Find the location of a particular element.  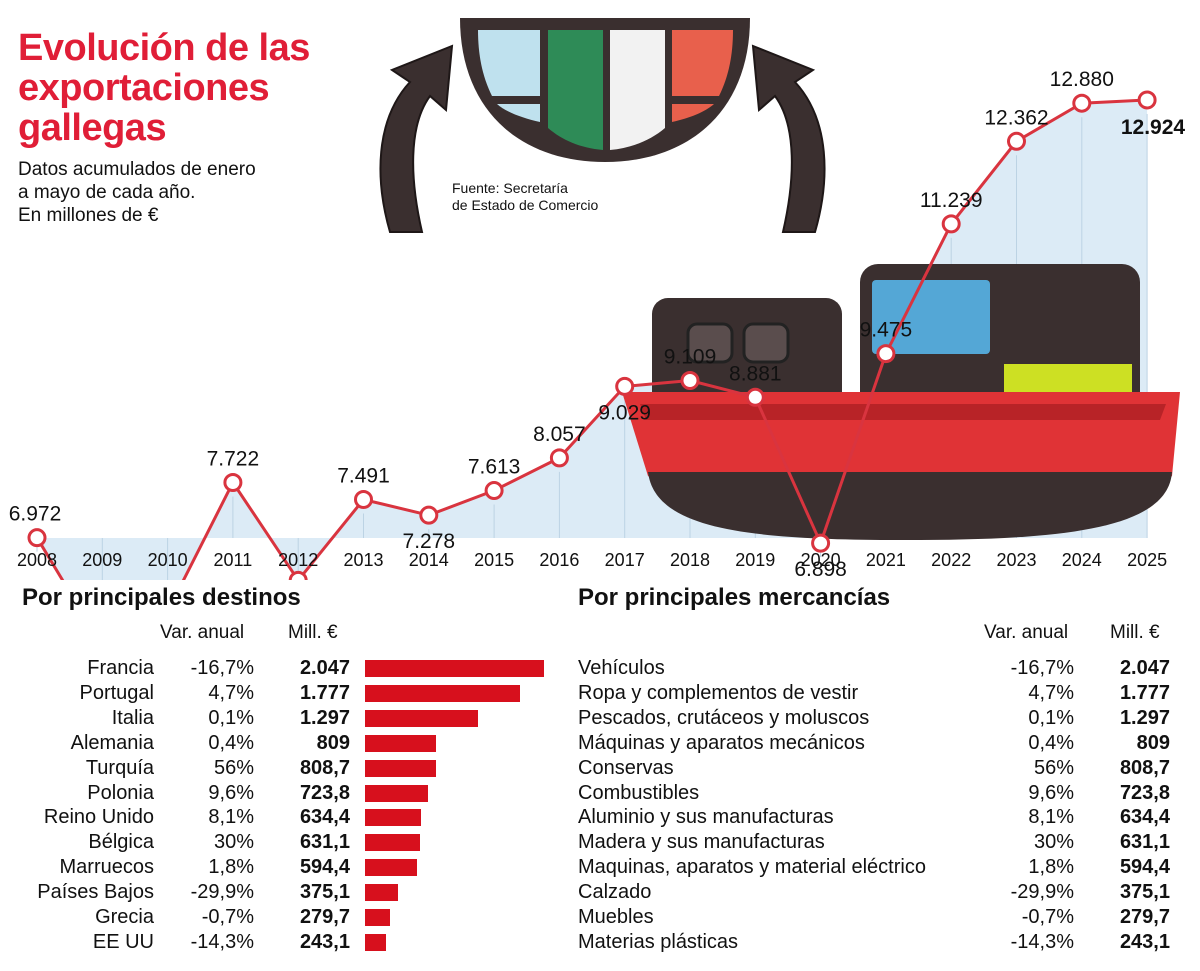

chart-title: Evolución de las exportaciones gallegas is located at coordinates (164, 88).